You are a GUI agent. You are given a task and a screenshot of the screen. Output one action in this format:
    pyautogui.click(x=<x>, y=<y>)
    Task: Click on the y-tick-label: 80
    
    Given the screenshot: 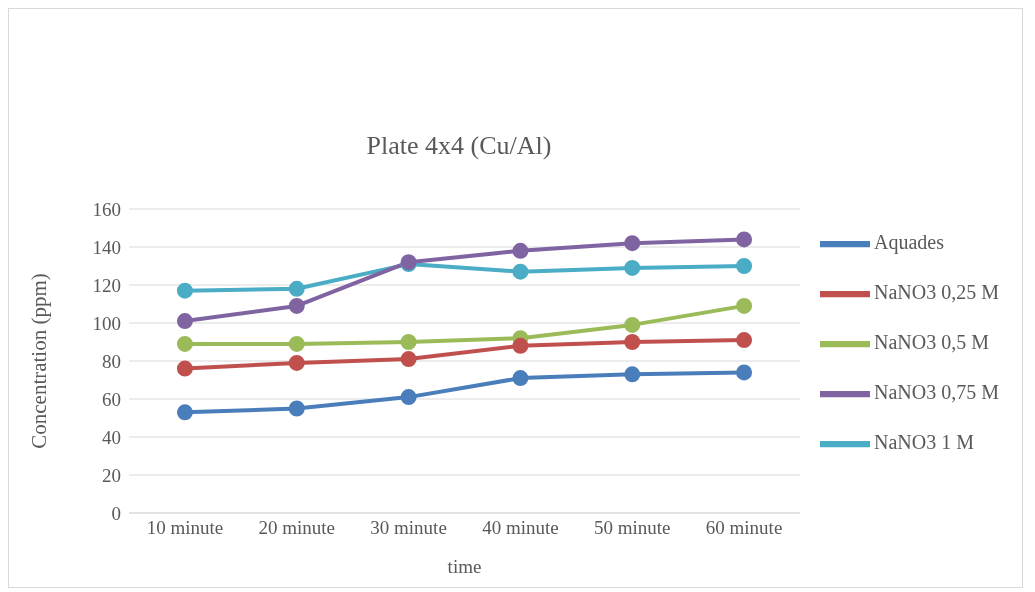 What is the action you would take?
    pyautogui.click(x=111, y=361)
    